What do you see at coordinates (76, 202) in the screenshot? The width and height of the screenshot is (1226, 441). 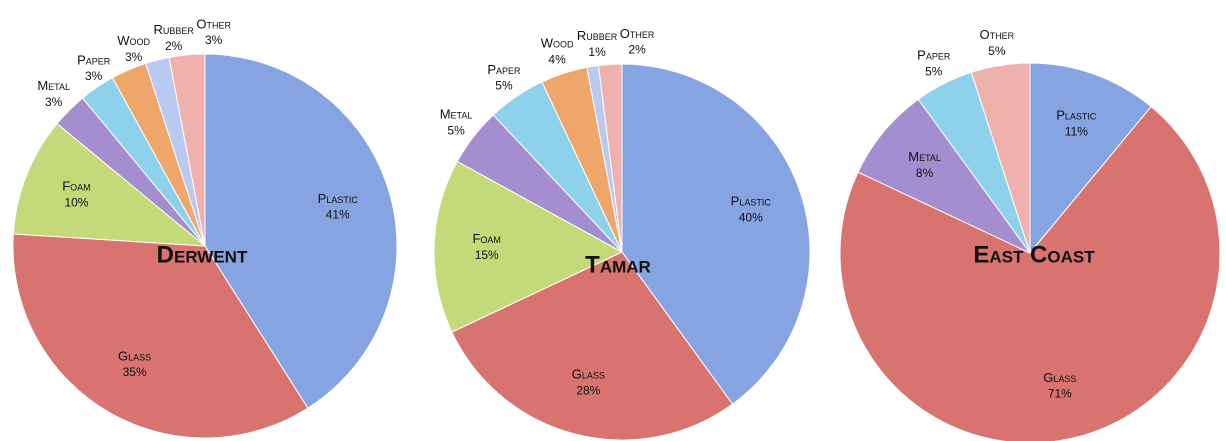 I see `slice-value: 10%` at bounding box center [76, 202].